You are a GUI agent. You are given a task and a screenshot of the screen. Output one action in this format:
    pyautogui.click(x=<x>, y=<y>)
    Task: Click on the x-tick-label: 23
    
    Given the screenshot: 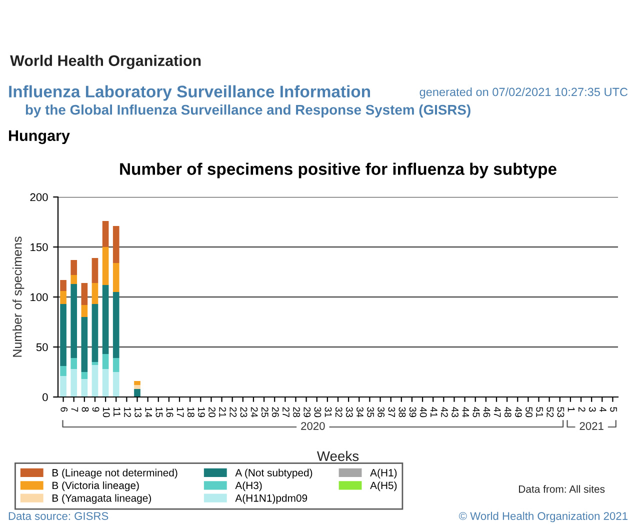 What is the action you would take?
    pyautogui.click(x=244, y=412)
    